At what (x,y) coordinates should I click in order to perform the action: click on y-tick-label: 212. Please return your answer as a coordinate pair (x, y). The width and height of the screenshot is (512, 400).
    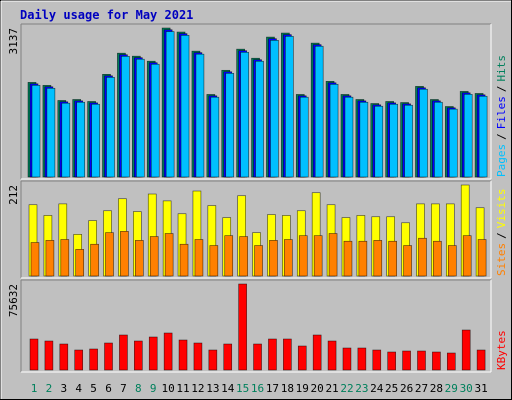
    Looking at the image, I should click on (13, 195).